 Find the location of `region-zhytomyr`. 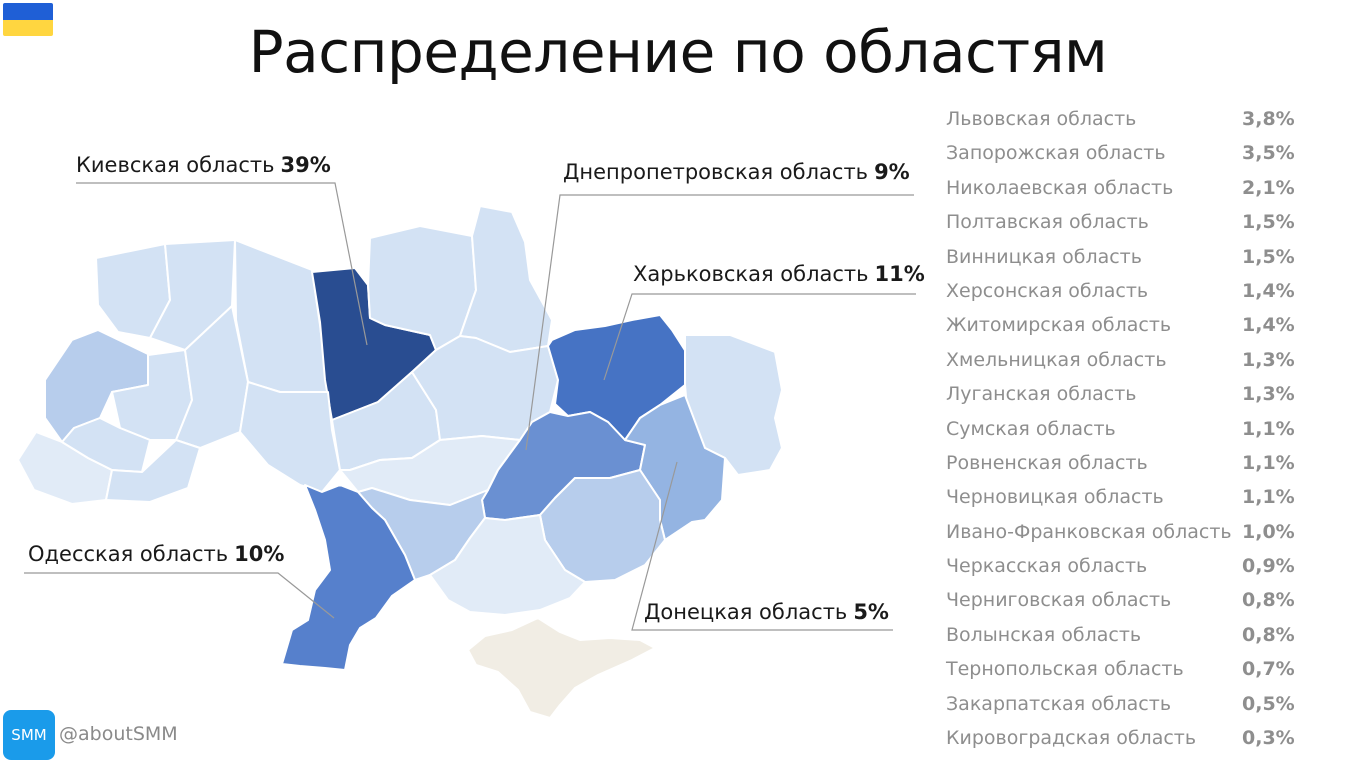

region-zhytomyr is located at coordinates (281, 316).